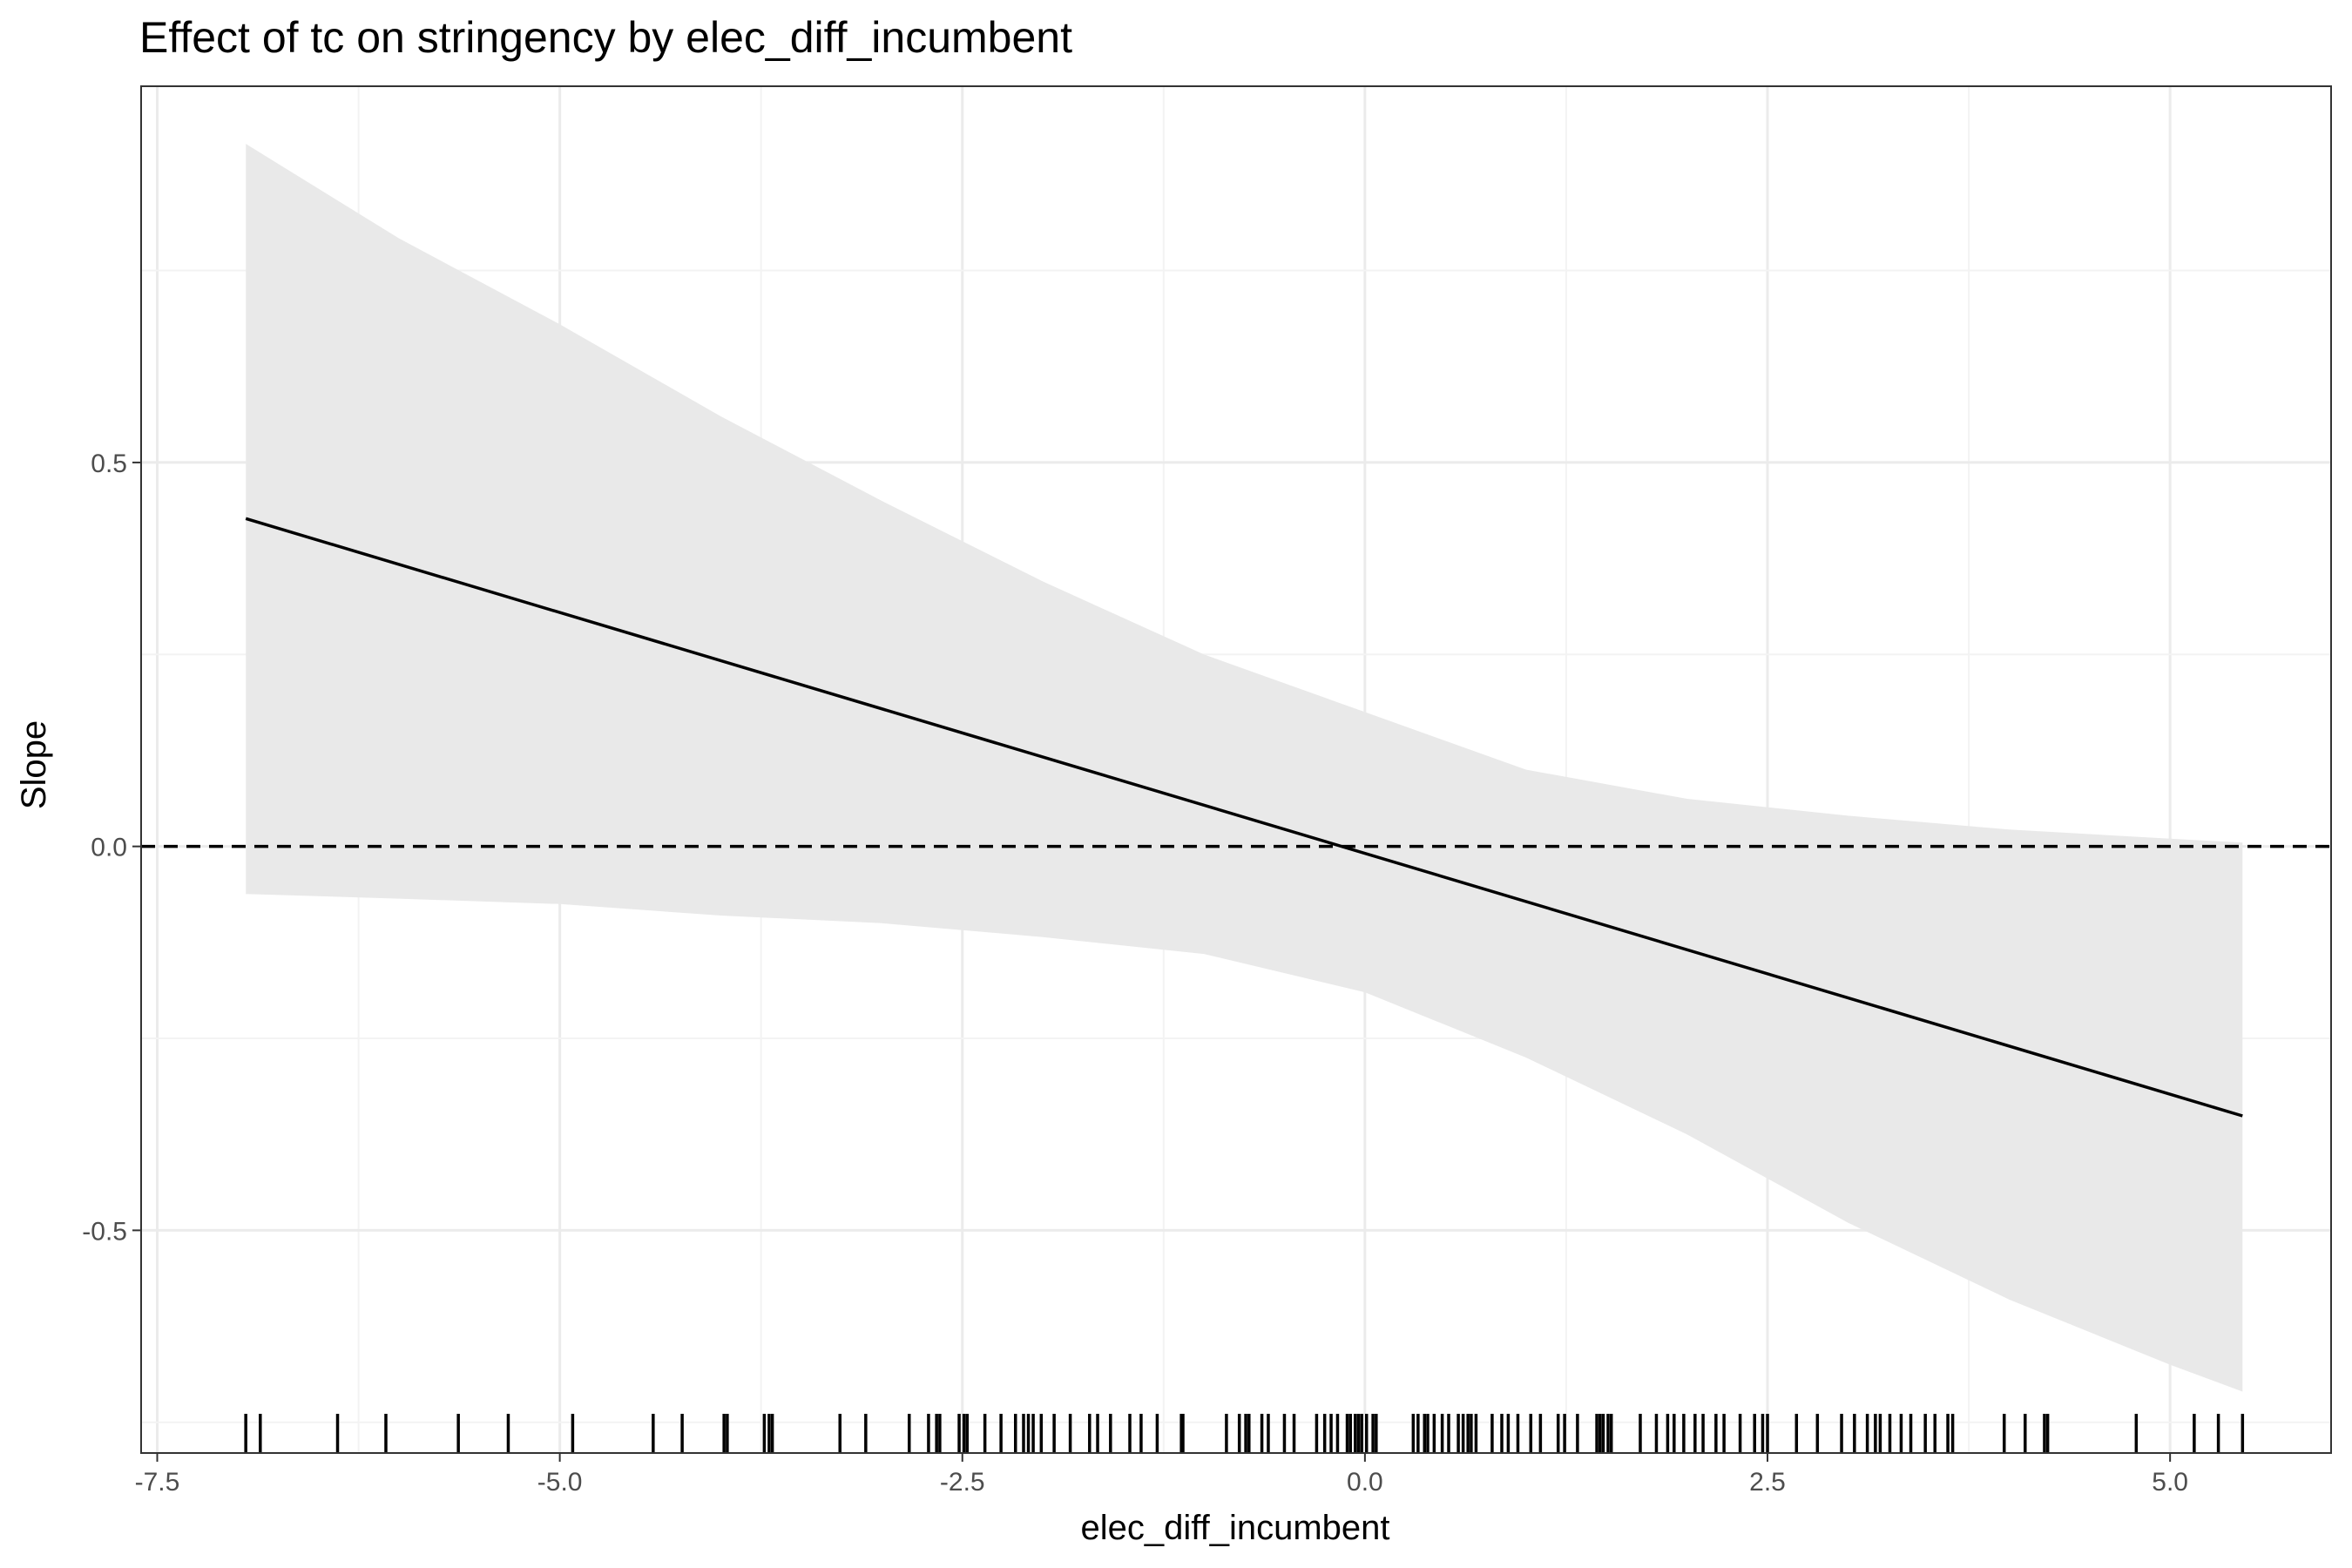 Image resolution: width=2352 pixels, height=1568 pixels. What do you see at coordinates (1365, 1482) in the screenshot?
I see `x-tick-label: 0.0` at bounding box center [1365, 1482].